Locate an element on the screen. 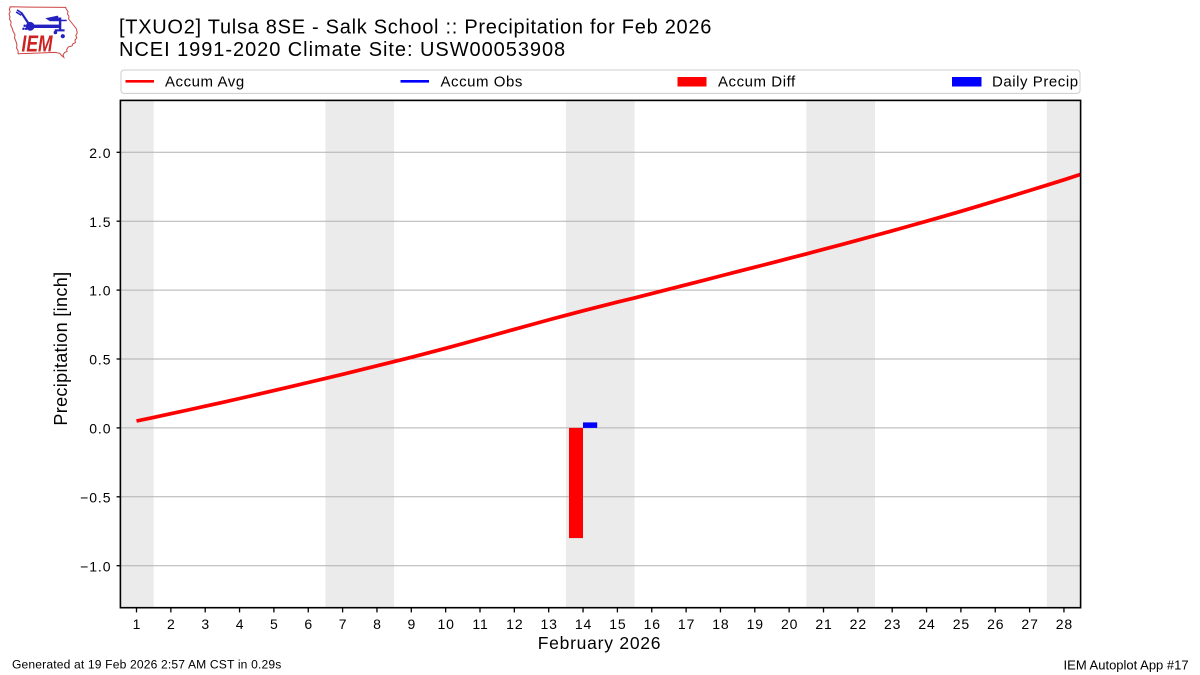  svg-text: Accum Avg is located at coordinates (205, 81).